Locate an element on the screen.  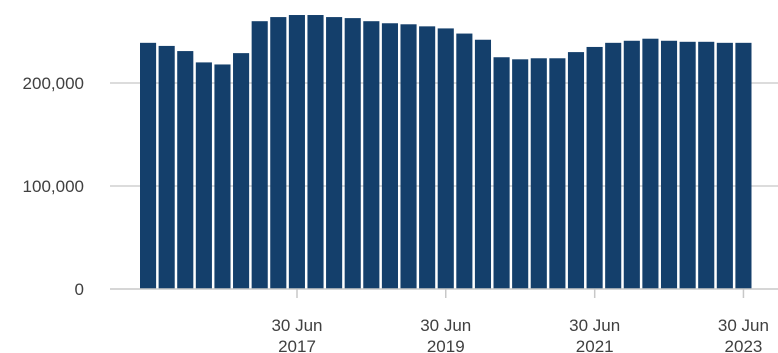
x-tick-label-0-line1: 30 Jun is located at coordinates (296, 325).